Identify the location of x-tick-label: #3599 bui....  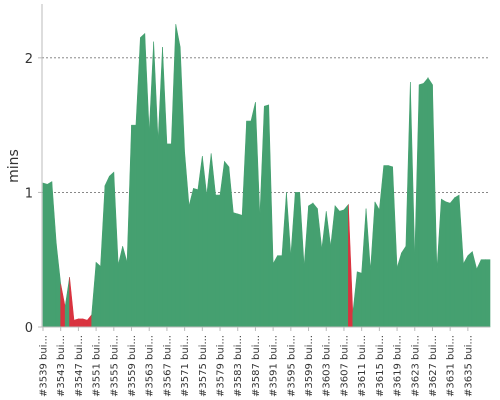
(309, 366).